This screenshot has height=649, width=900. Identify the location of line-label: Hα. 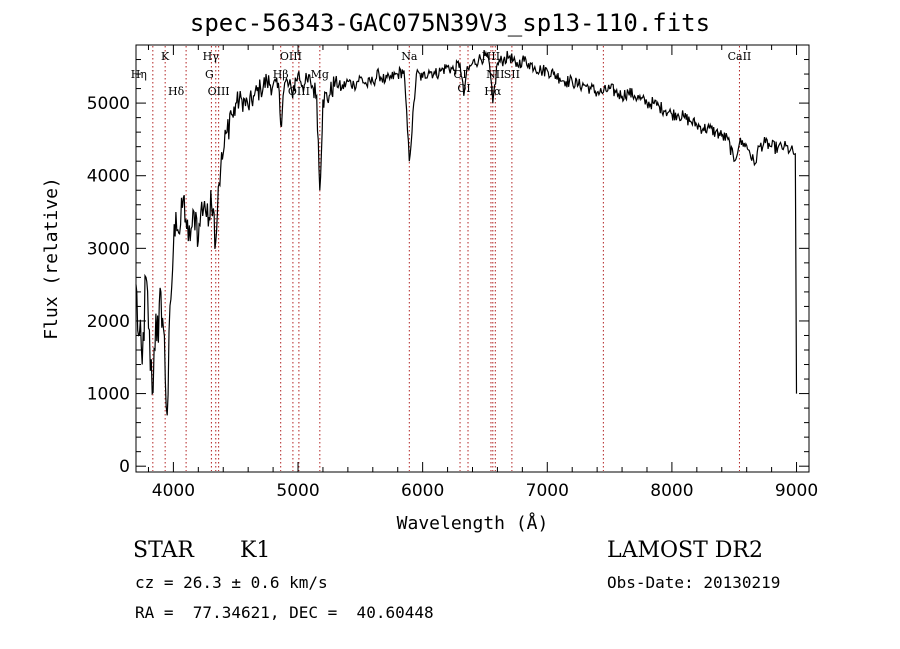
(493, 91).